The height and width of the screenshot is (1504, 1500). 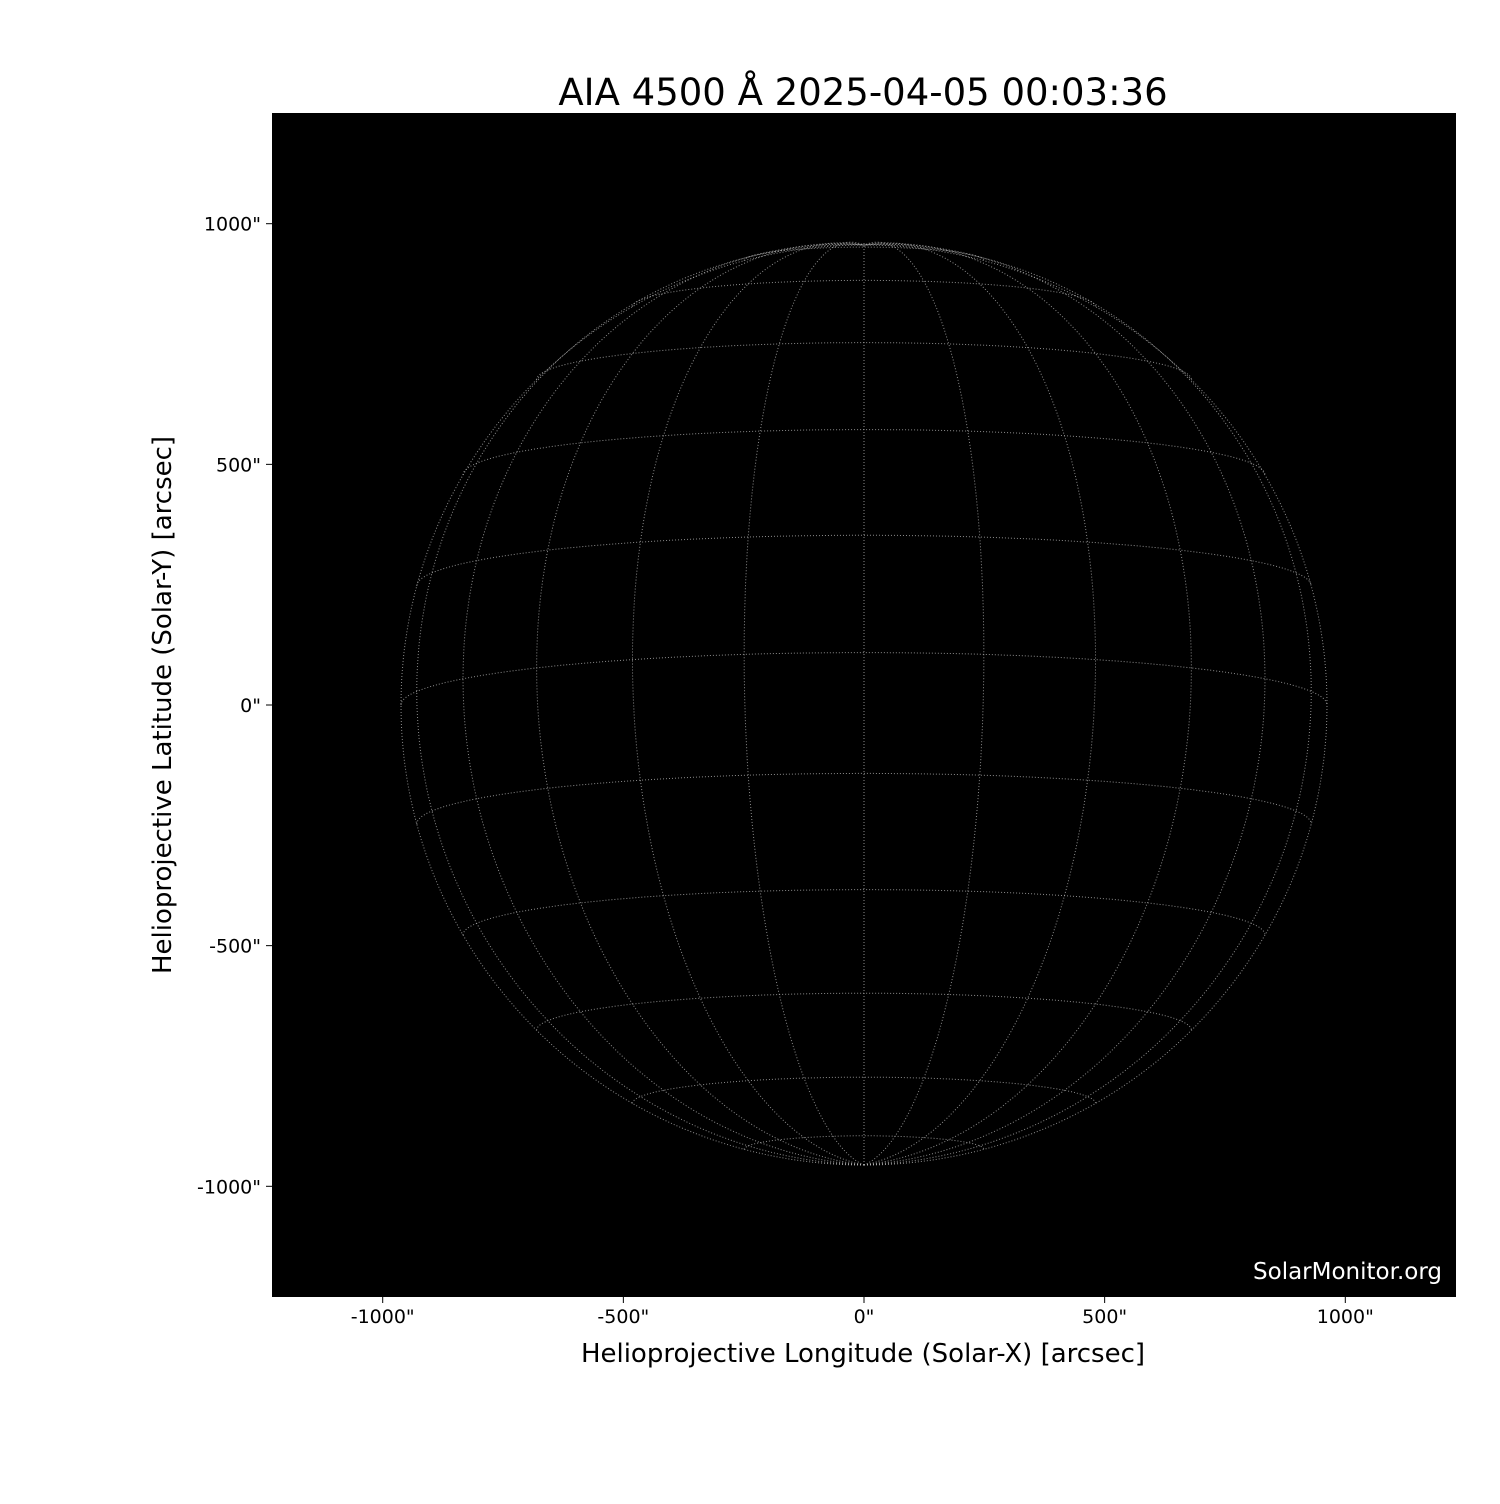 What do you see at coordinates (1104, 1317) in the screenshot?
I see `x-tick-label: 500"` at bounding box center [1104, 1317].